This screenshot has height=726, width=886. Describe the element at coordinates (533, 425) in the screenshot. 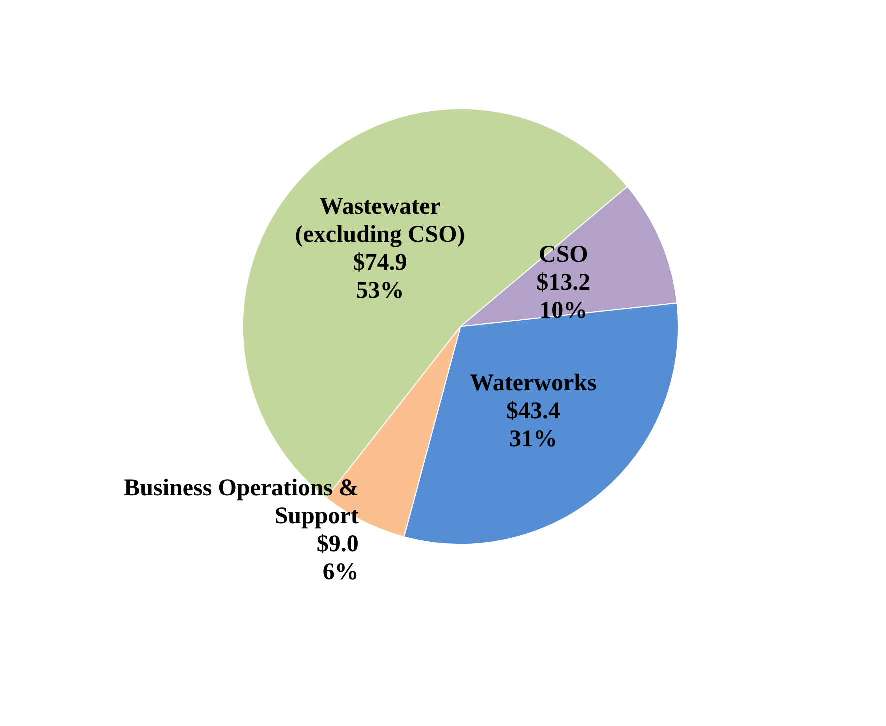

I see `data-label: $43.4 31%` at that location.